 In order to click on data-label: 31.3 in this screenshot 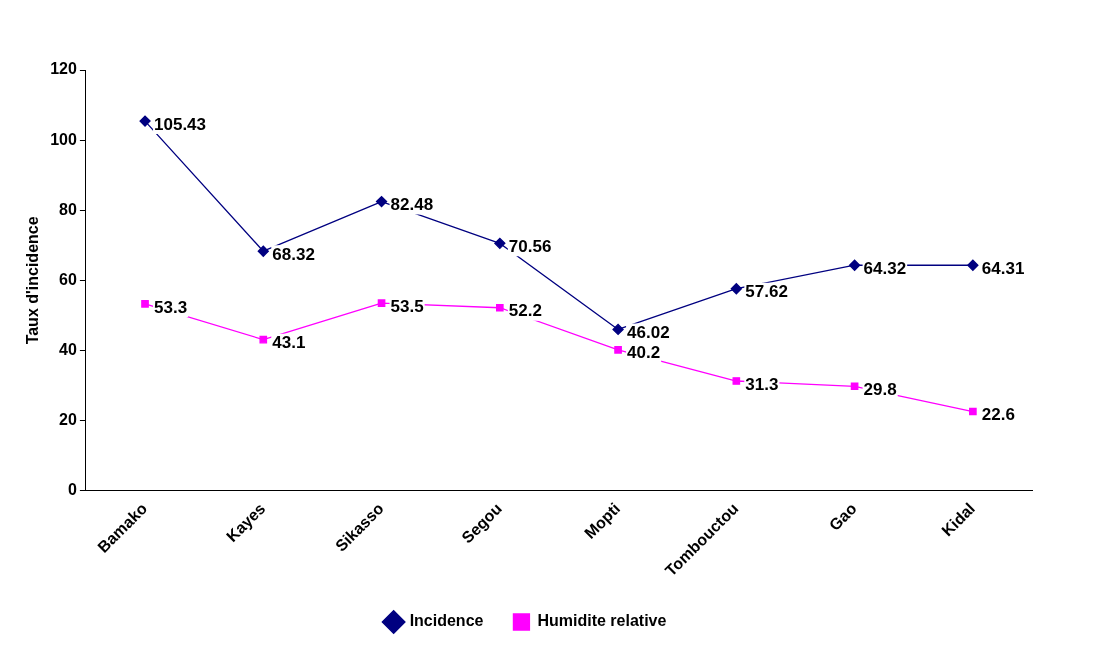, I will do `click(762, 384)`.